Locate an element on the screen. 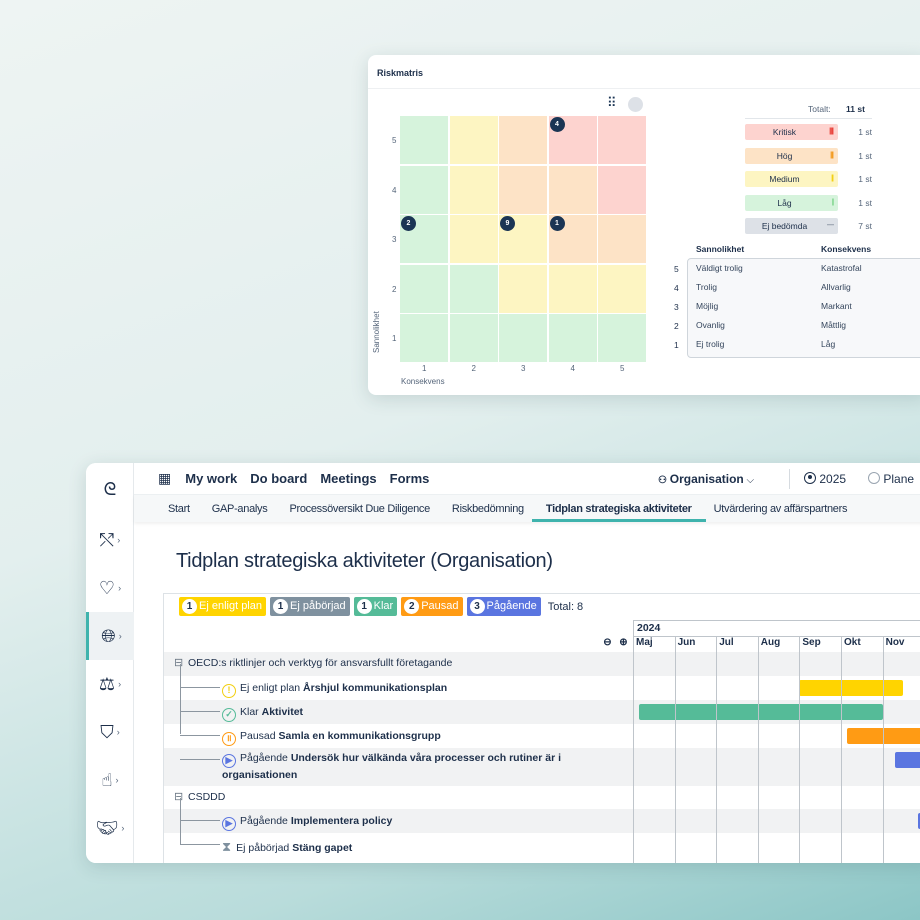 Image resolution: width=920 pixels, height=920 pixels. group-row: ⊟ CSDDD is located at coordinates (542, 797).